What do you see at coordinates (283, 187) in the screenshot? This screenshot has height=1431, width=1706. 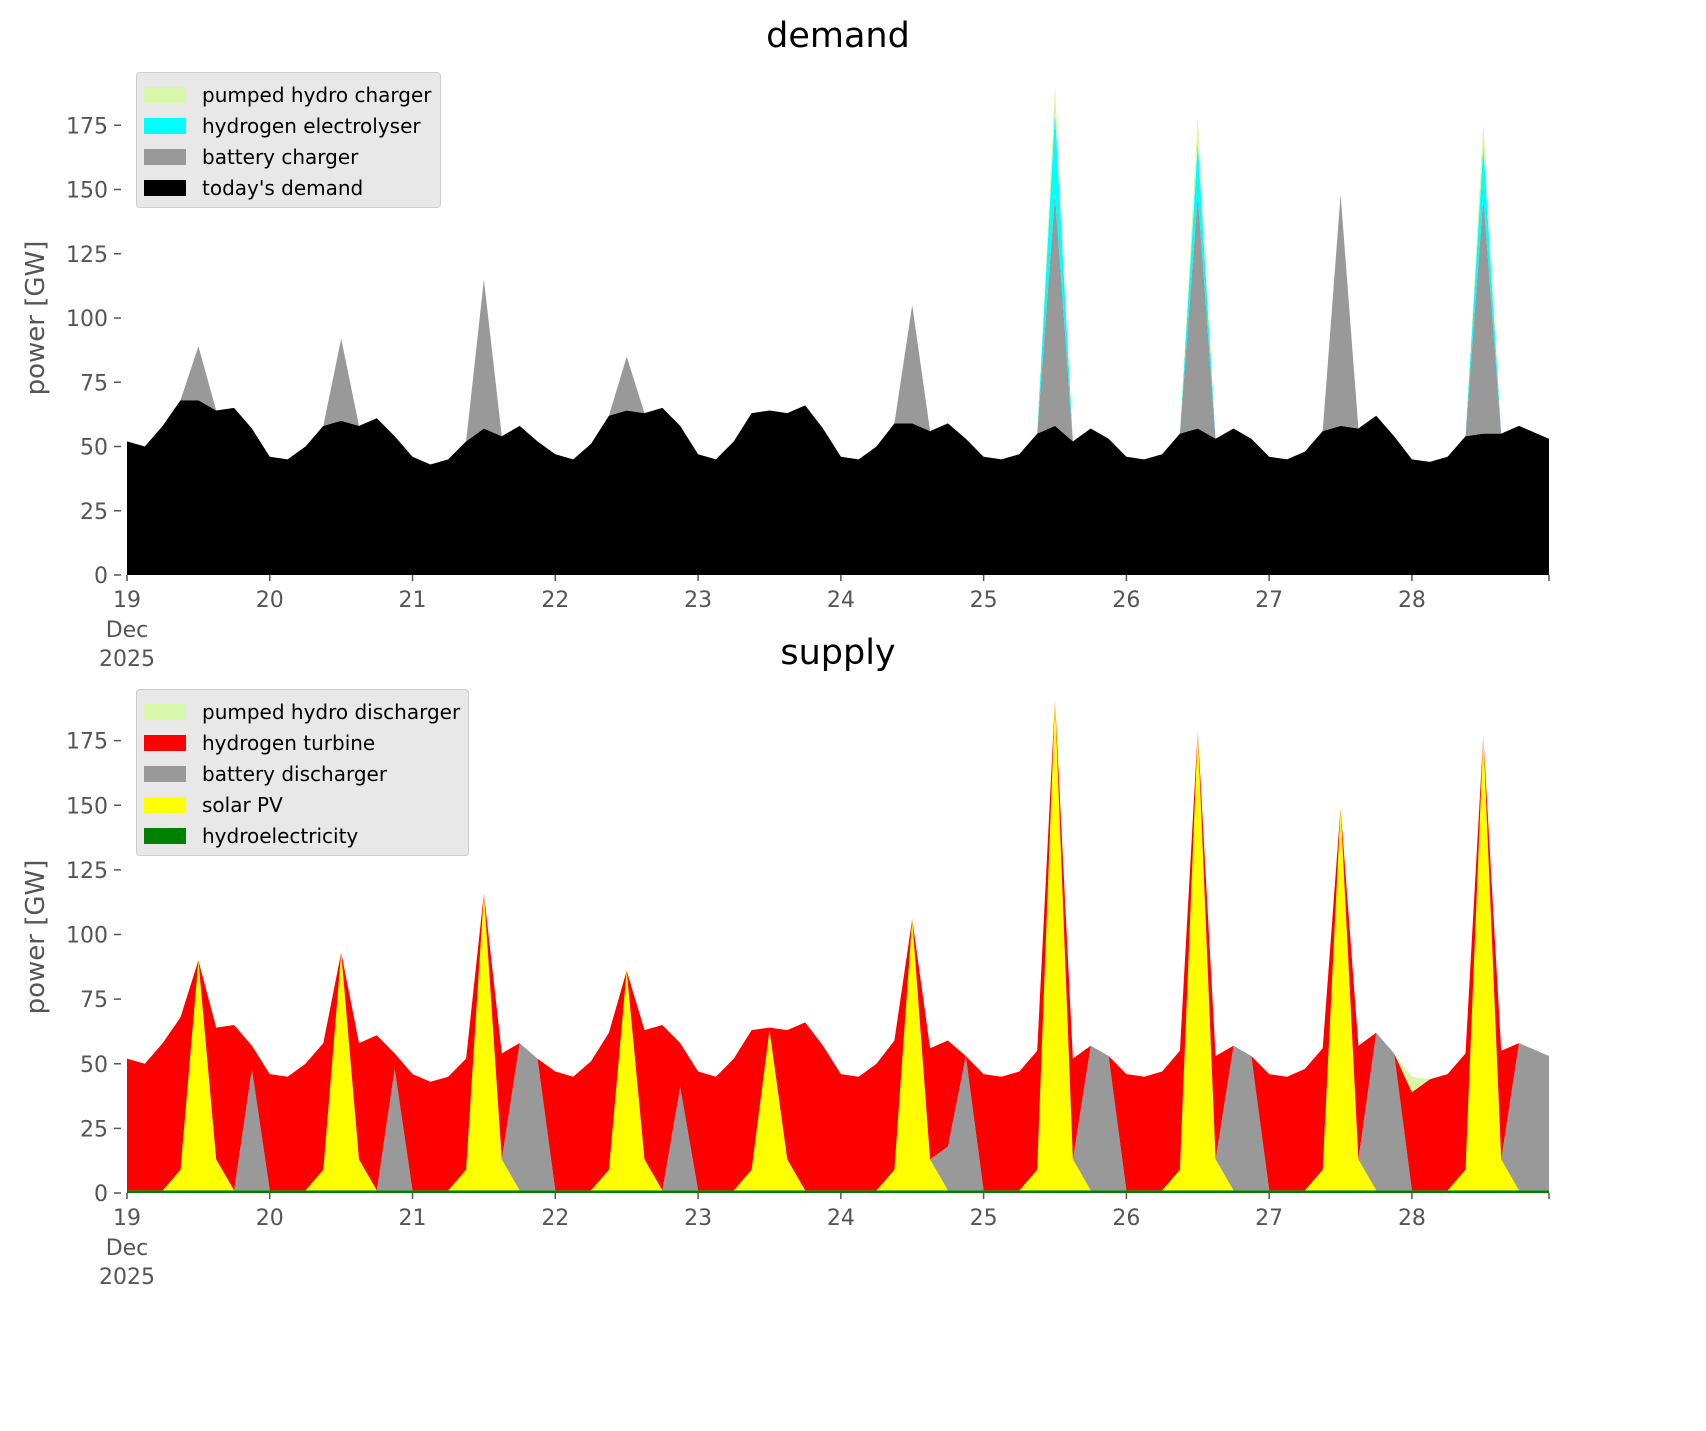 I see `legend-label: today's demand` at bounding box center [283, 187].